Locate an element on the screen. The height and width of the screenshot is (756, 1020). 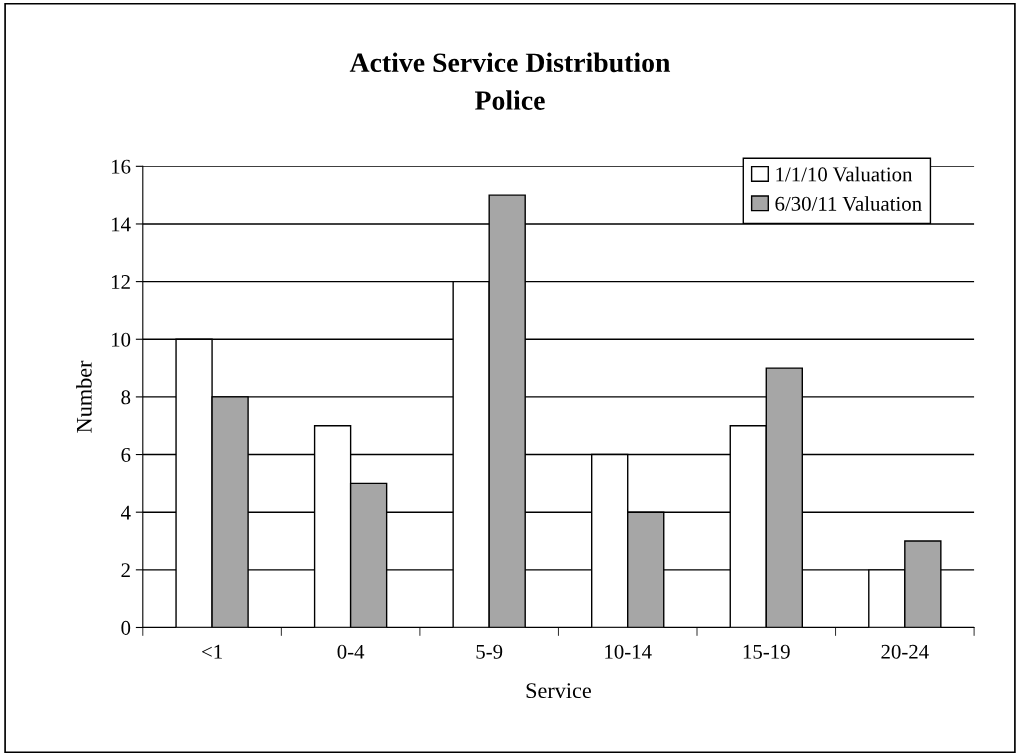
y-tick-label: 2 is located at coordinates (125, 570).